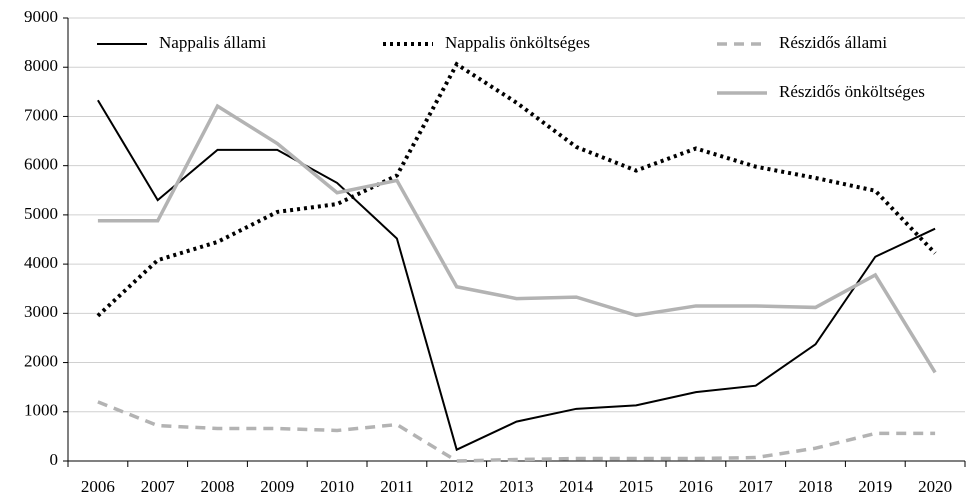  I want to click on legend-label: Részidős állami, so click(833, 42).